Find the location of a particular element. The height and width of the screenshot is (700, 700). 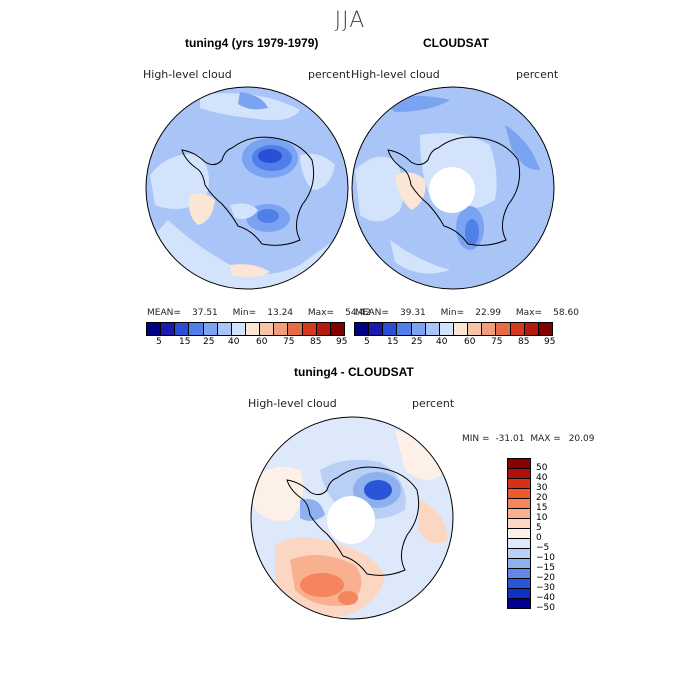

panel3-min-value: -31.01 is located at coordinates (510, 439).